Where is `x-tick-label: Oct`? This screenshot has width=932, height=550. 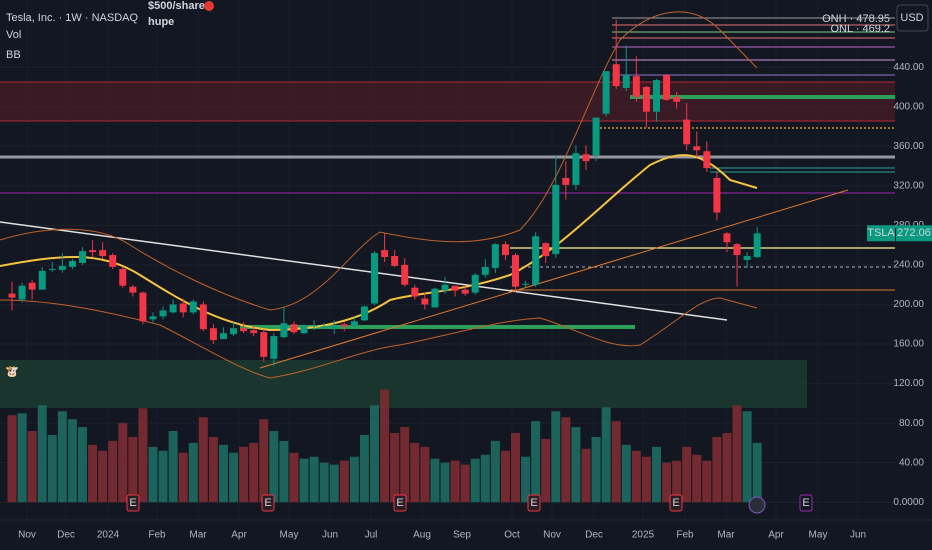
x-tick-label: Oct is located at coordinates (512, 535).